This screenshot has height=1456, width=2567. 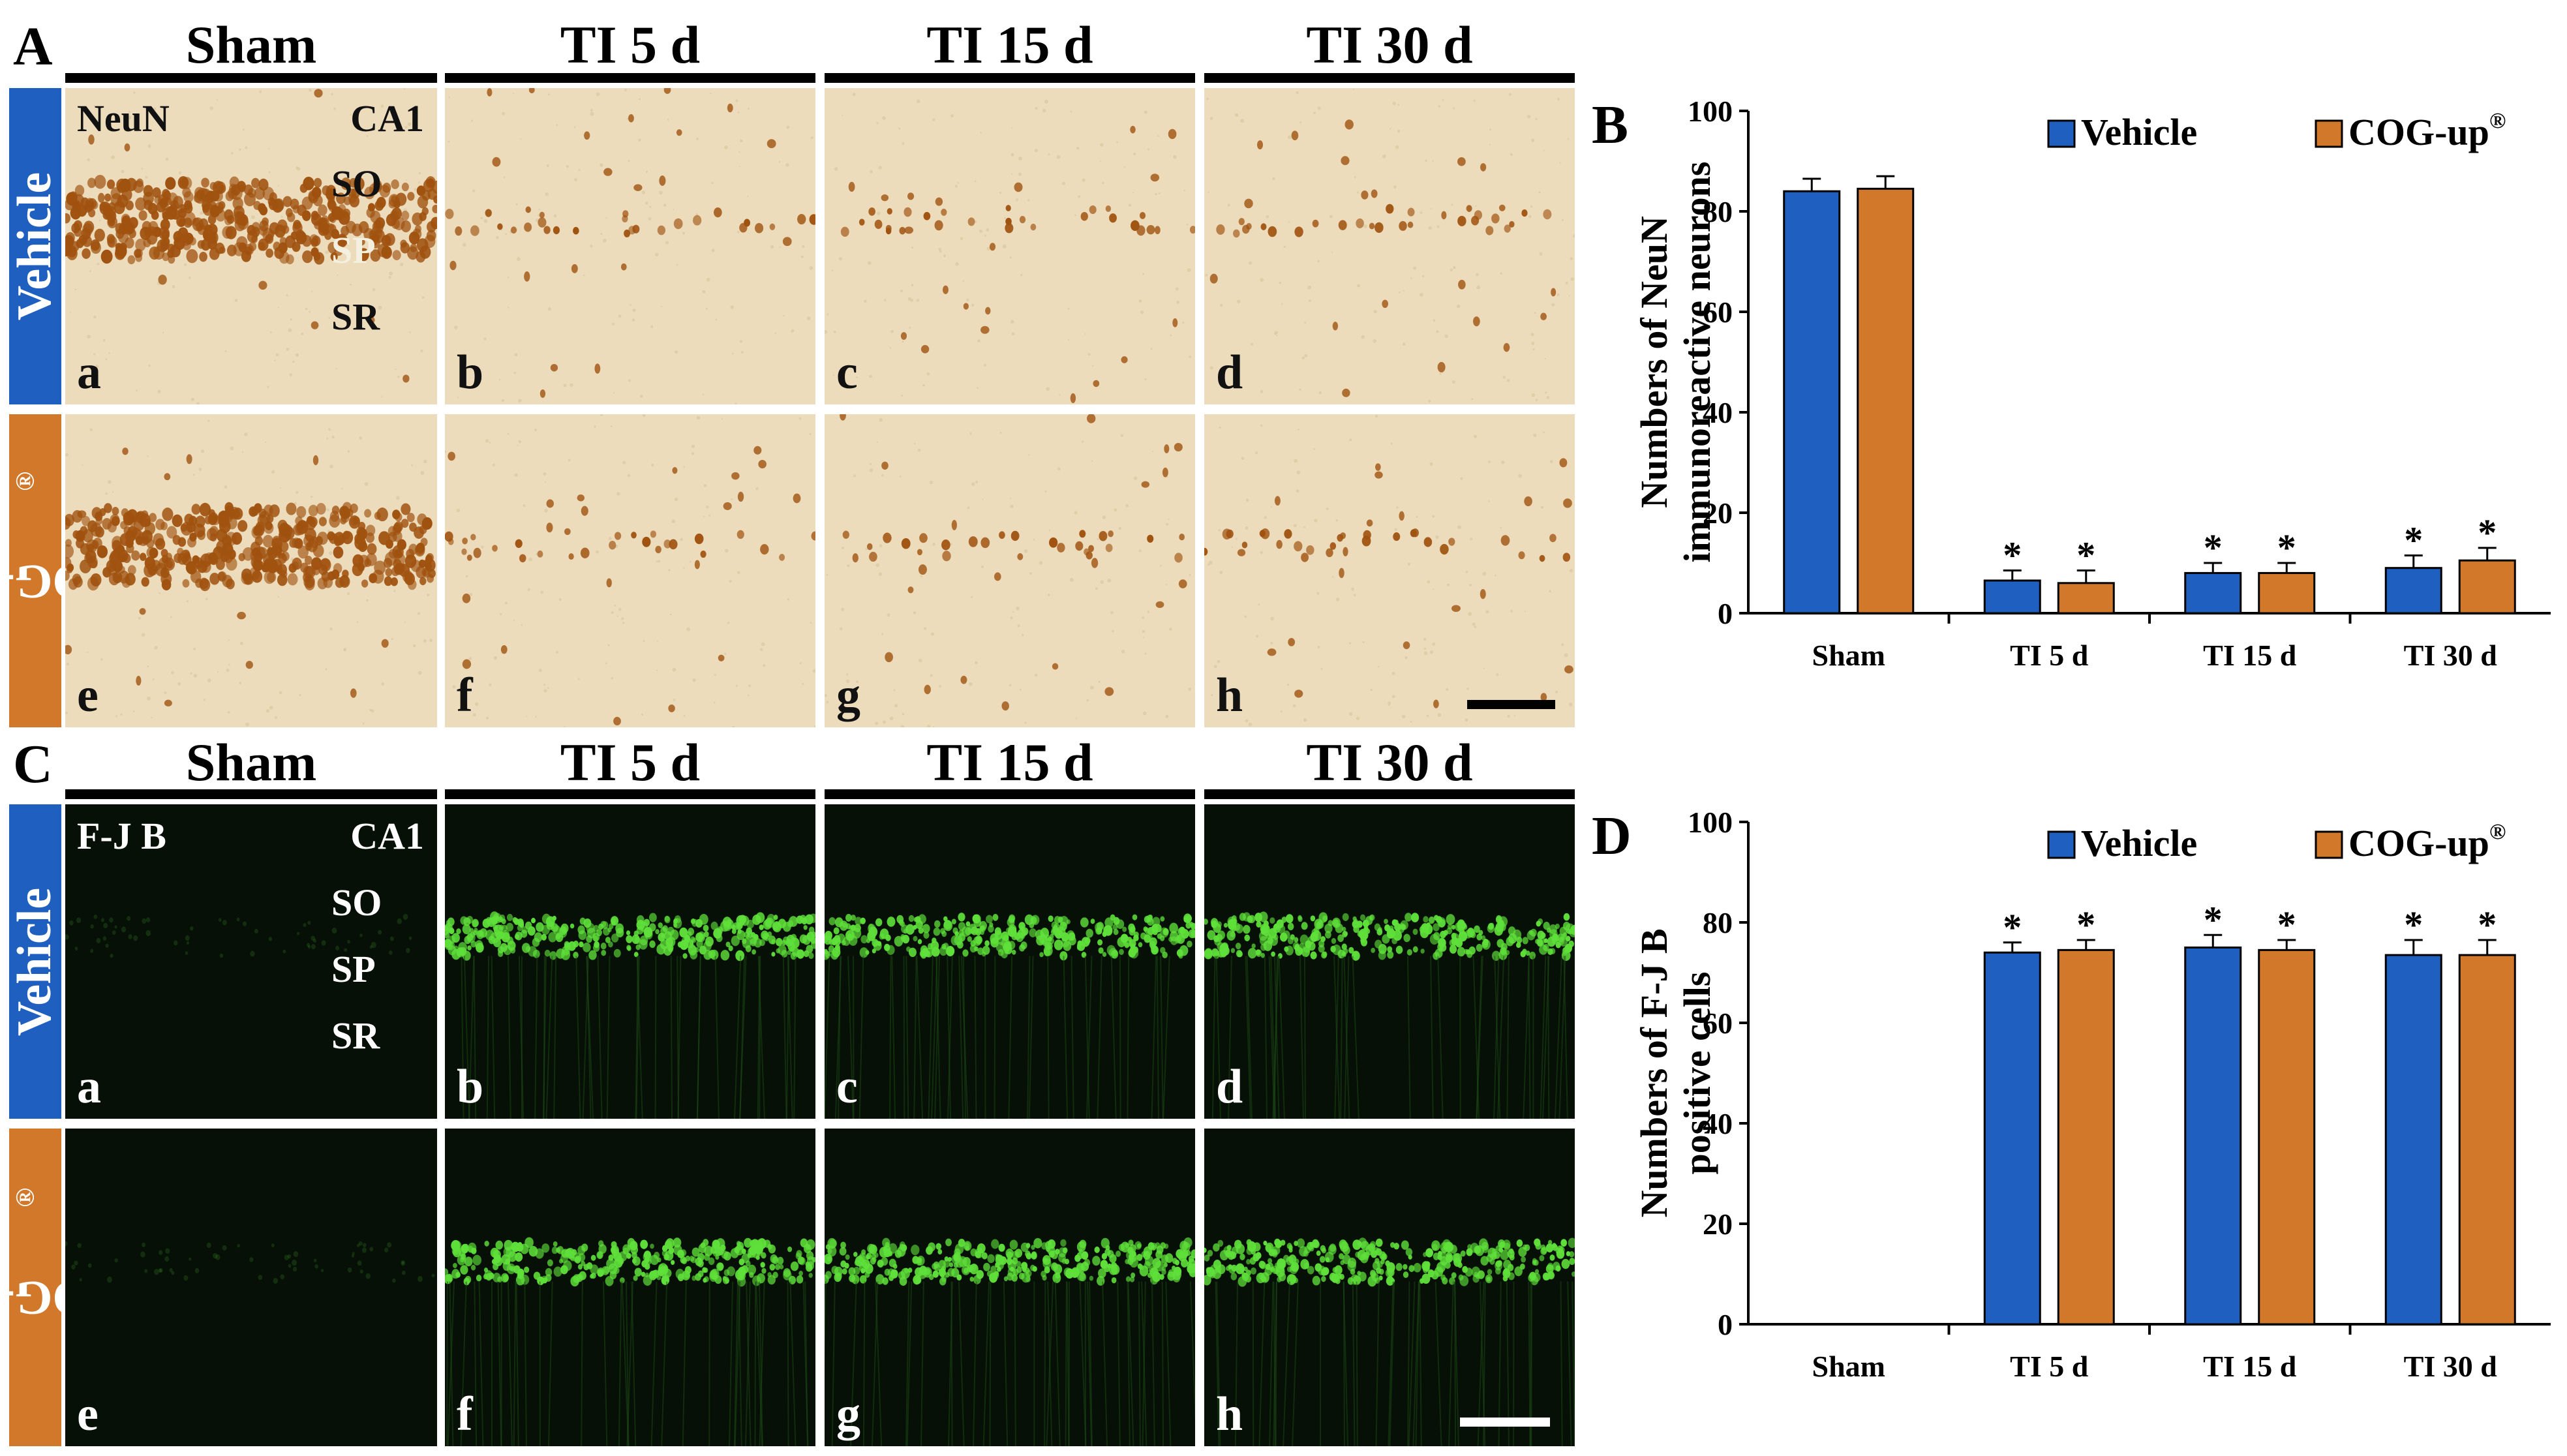 I want to click on x-tick-label: TI 5 d, so click(x=2049, y=656).